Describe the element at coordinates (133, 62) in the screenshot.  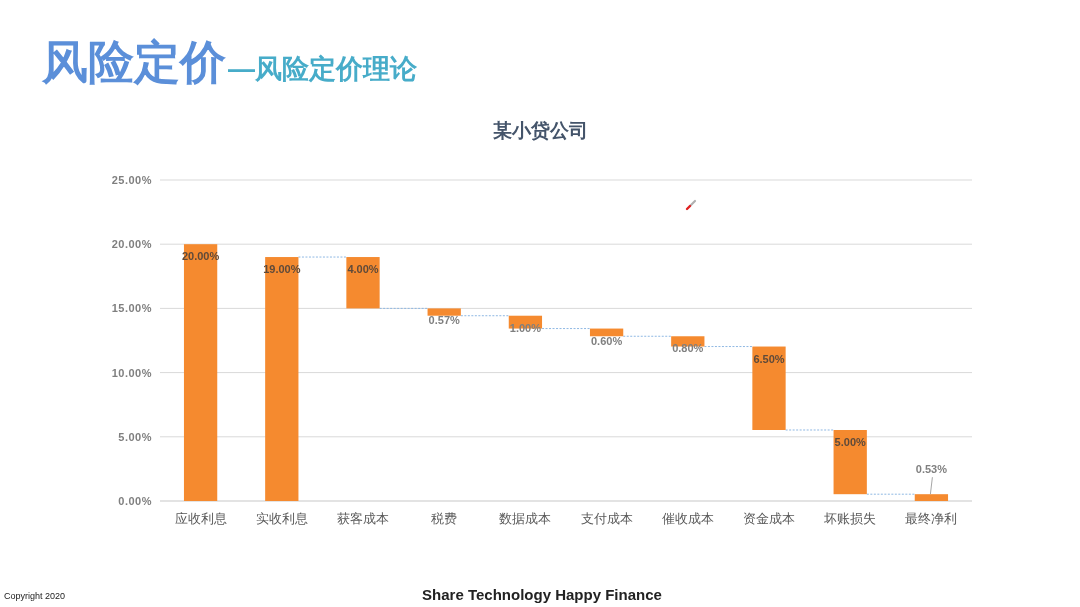
I see `text: 风险定价` at that location.